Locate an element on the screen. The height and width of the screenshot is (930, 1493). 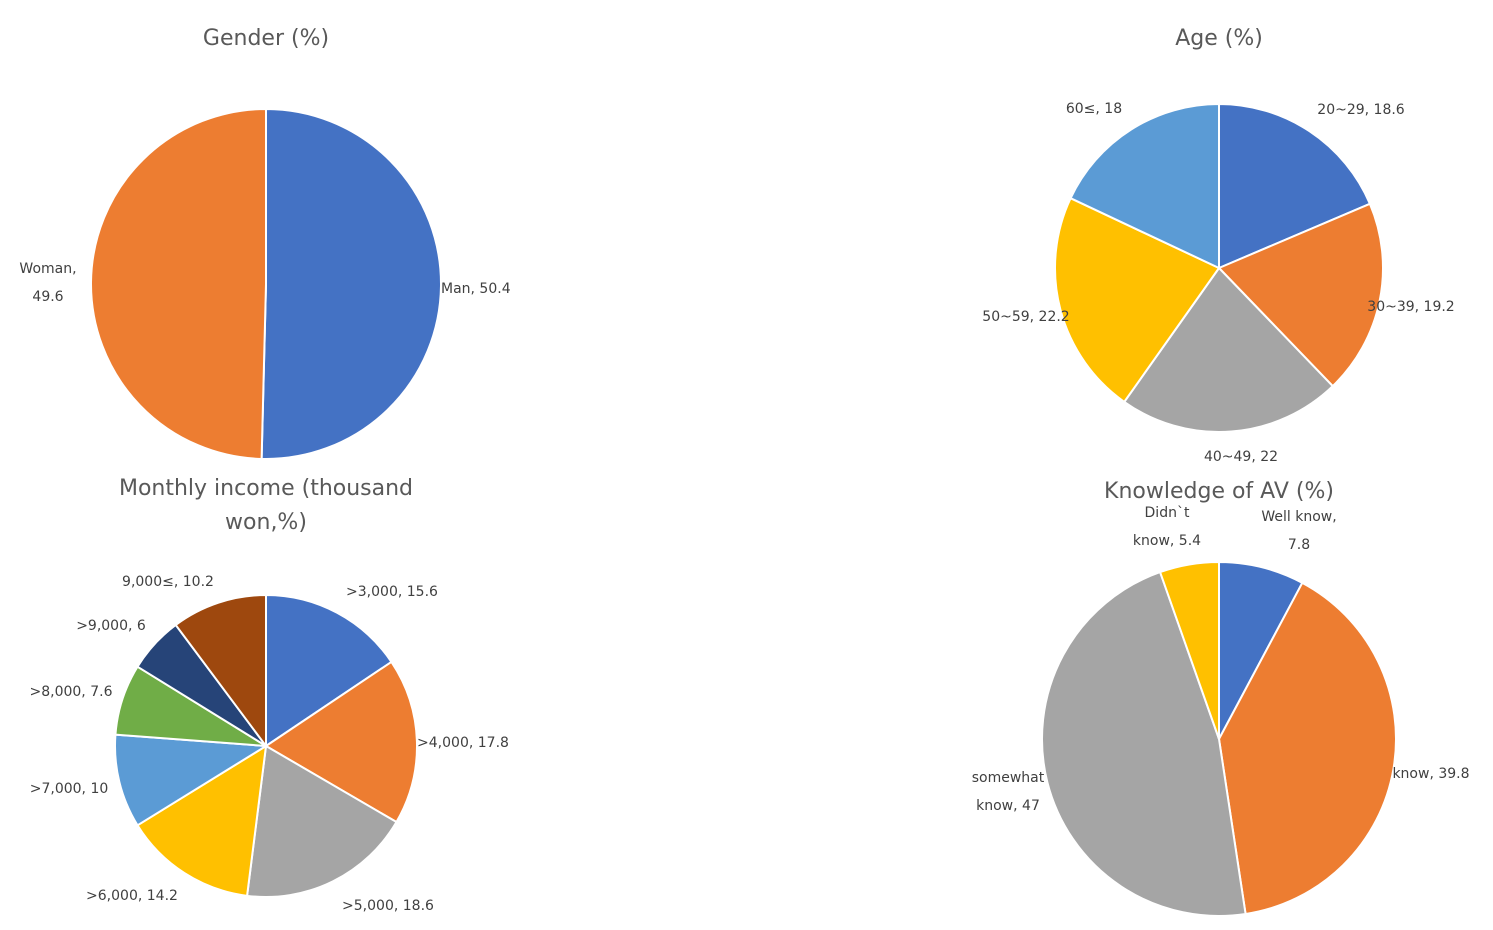
data-label-50-59: 50~59, 22.2 is located at coordinates (1025, 317).